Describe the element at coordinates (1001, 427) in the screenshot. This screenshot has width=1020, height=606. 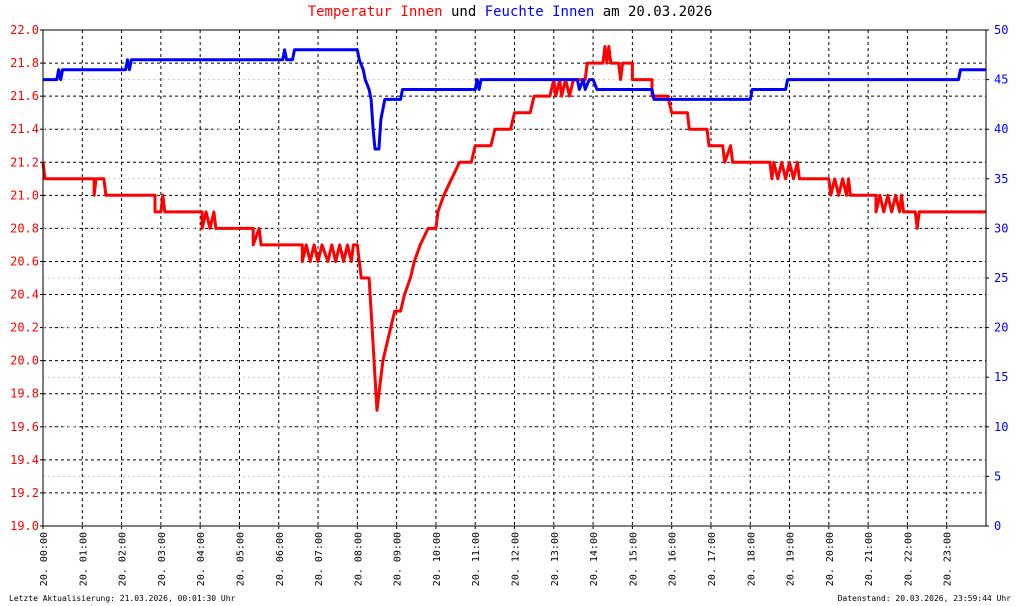
I see `y-right-tick-label: 10` at that location.